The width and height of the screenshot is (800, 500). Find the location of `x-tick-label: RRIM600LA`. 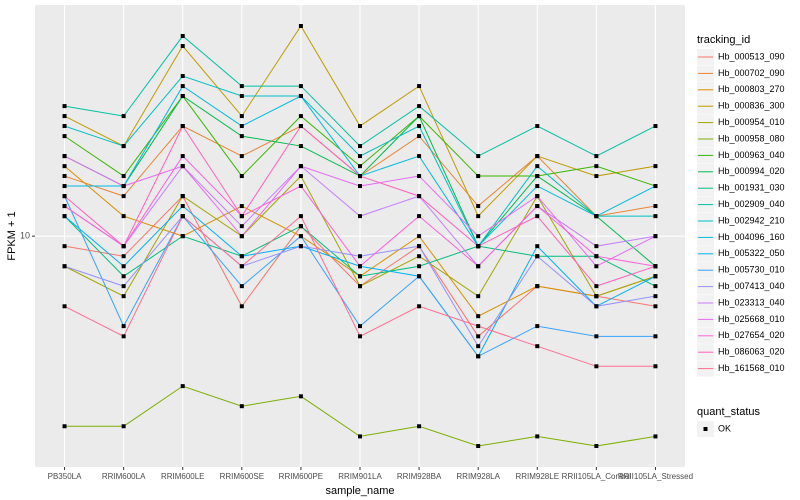

x-tick-label: RRIM600LA is located at coordinates (124, 476).